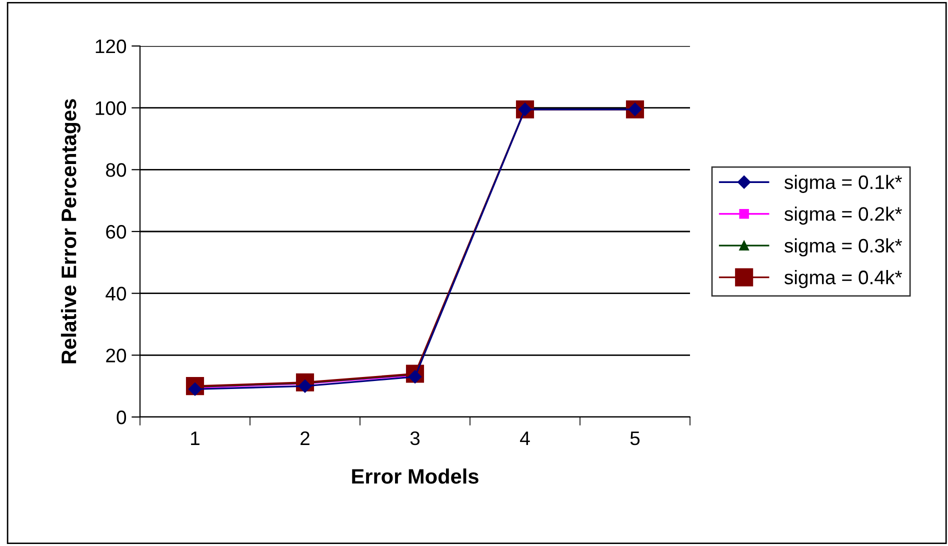 Image resolution: width=948 pixels, height=546 pixels. Describe the element at coordinates (116, 170) in the screenshot. I see `y-tick-label: 80` at that location.